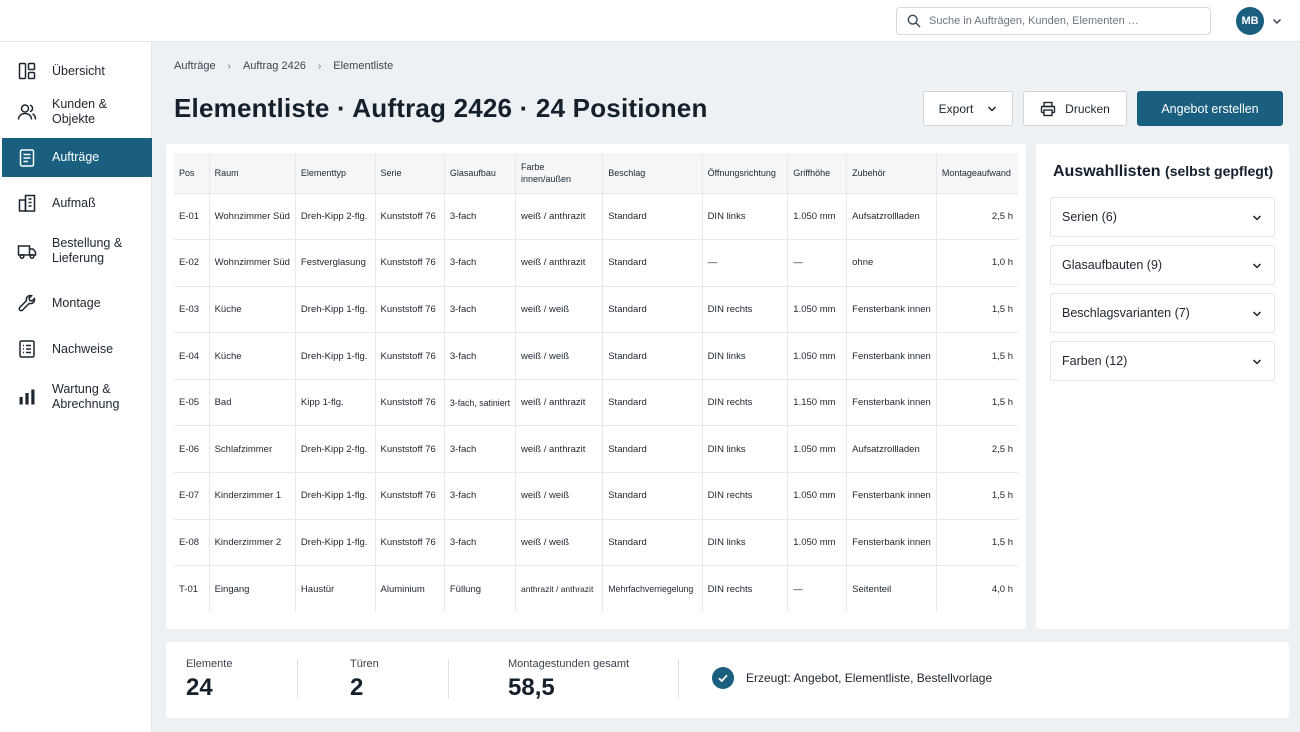 The width and height of the screenshot is (1300, 732). I want to click on table-cell: —, so click(817, 589).